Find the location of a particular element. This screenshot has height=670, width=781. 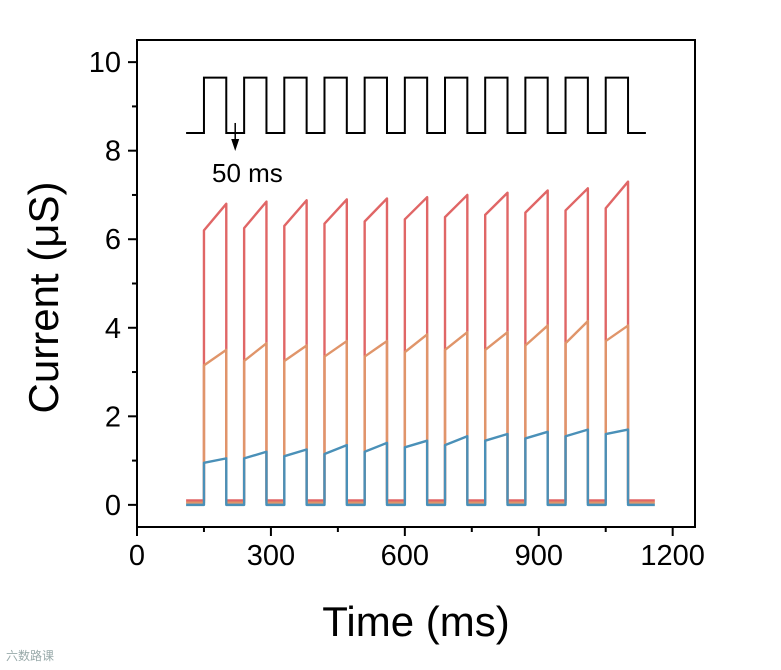

watermark: 六数路课 is located at coordinates (30, 656).